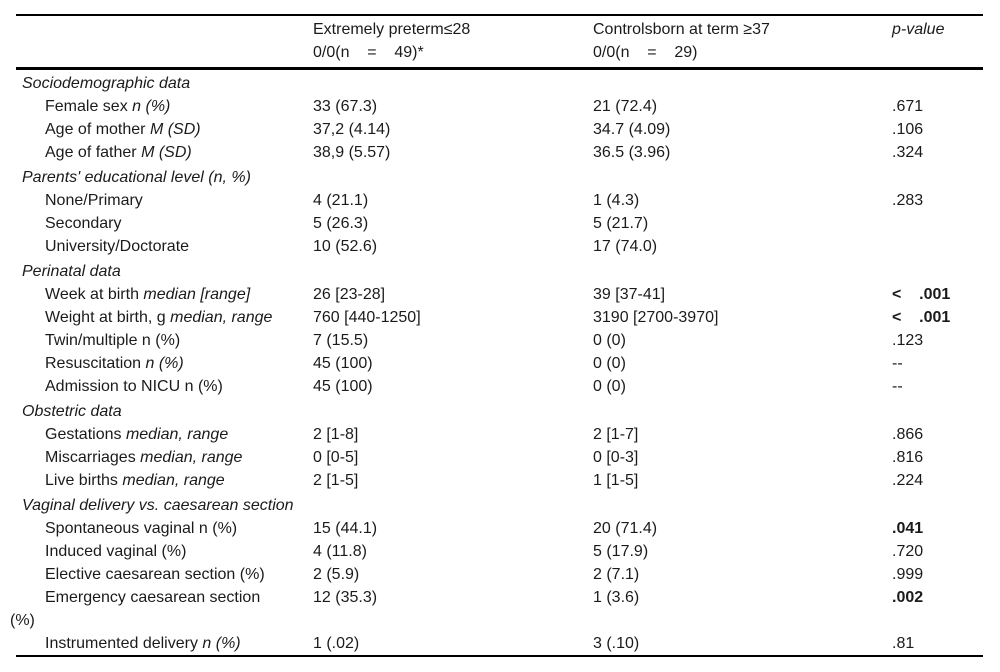  What do you see at coordinates (352, 152) in the screenshot?
I see `value-preterm: 38,9 (5.57)` at bounding box center [352, 152].